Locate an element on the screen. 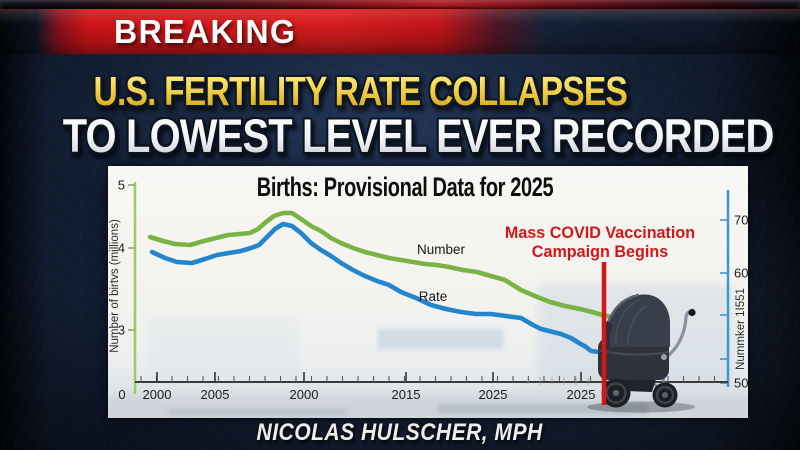 Image resolution: width=800 pixels, height=450 pixels. series-label-rate: Rate is located at coordinates (433, 296).